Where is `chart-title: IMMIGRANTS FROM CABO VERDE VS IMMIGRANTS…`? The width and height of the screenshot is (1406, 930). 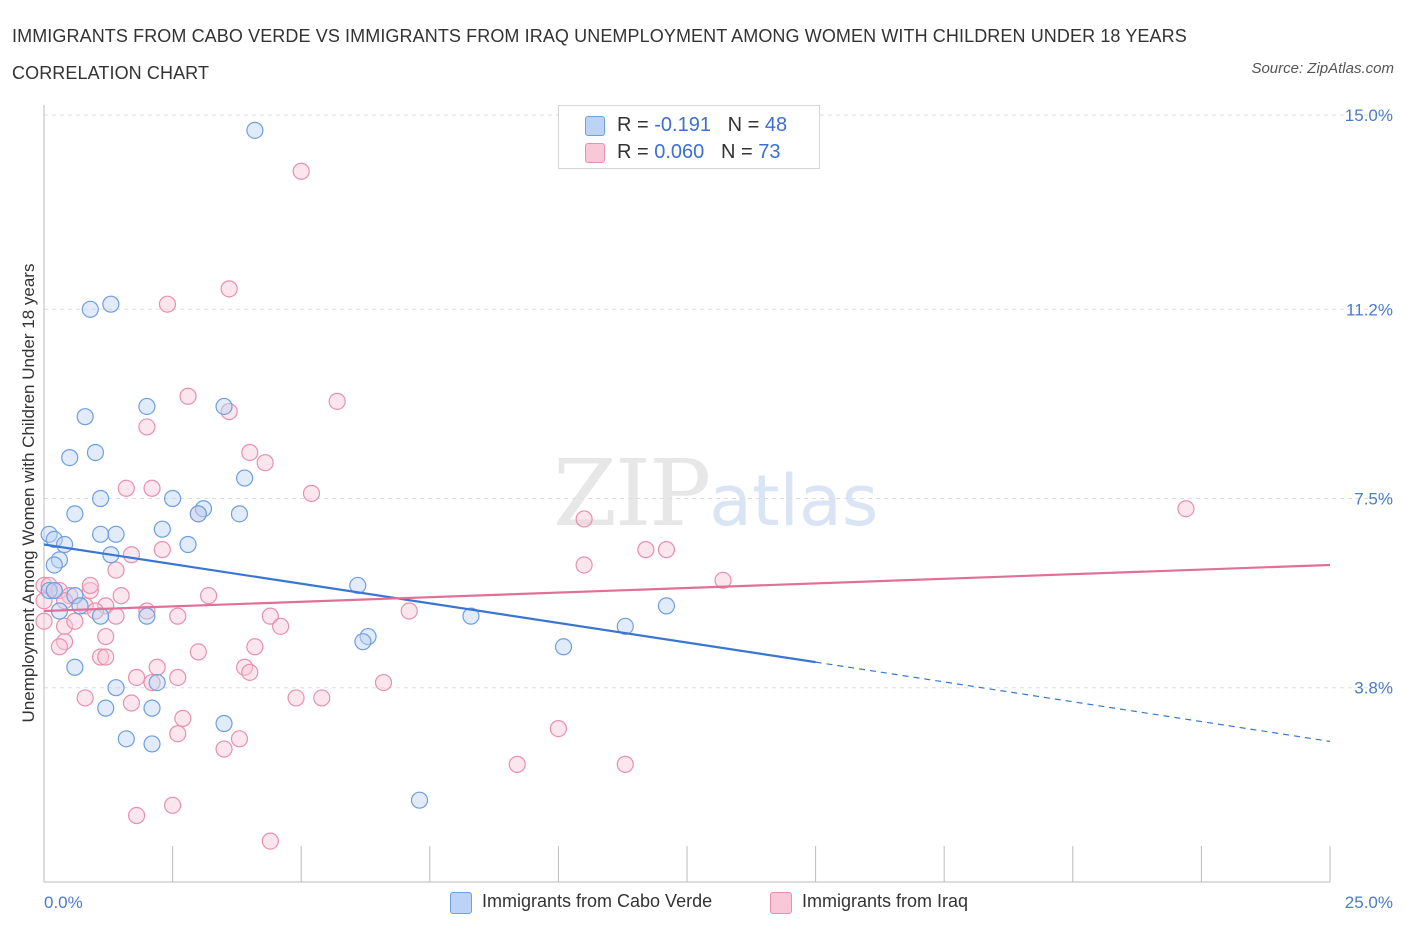
chart-title: IMMIGRANTS FROM CABO VERDE VS IMMIGRANTS… is located at coordinates (599, 54).